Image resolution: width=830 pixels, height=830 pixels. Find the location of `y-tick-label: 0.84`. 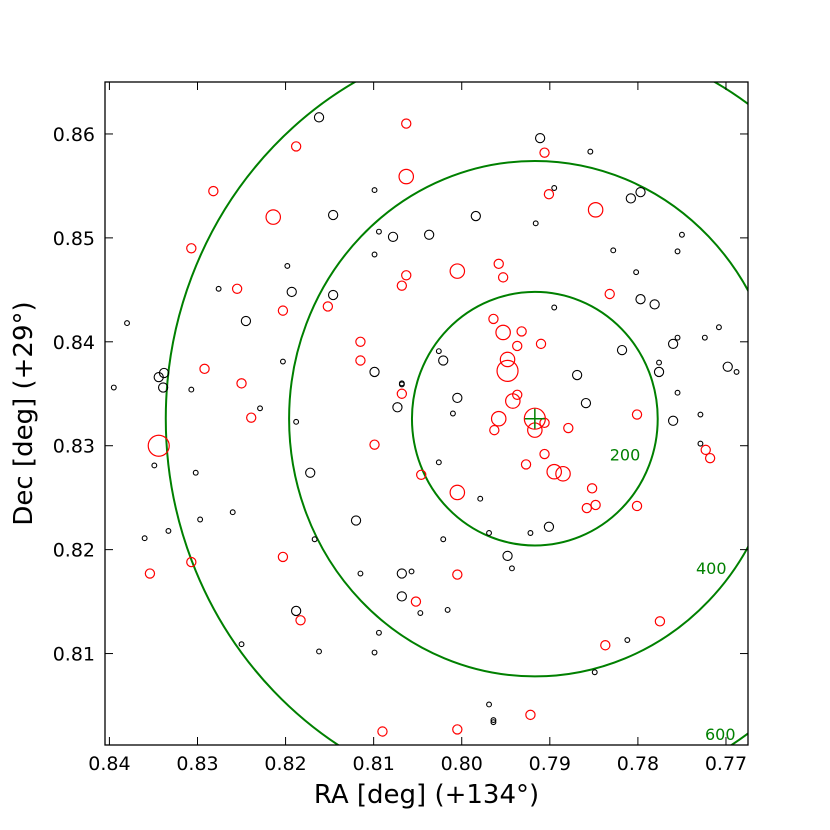

y-tick-label: 0.84 is located at coordinates (74, 343).